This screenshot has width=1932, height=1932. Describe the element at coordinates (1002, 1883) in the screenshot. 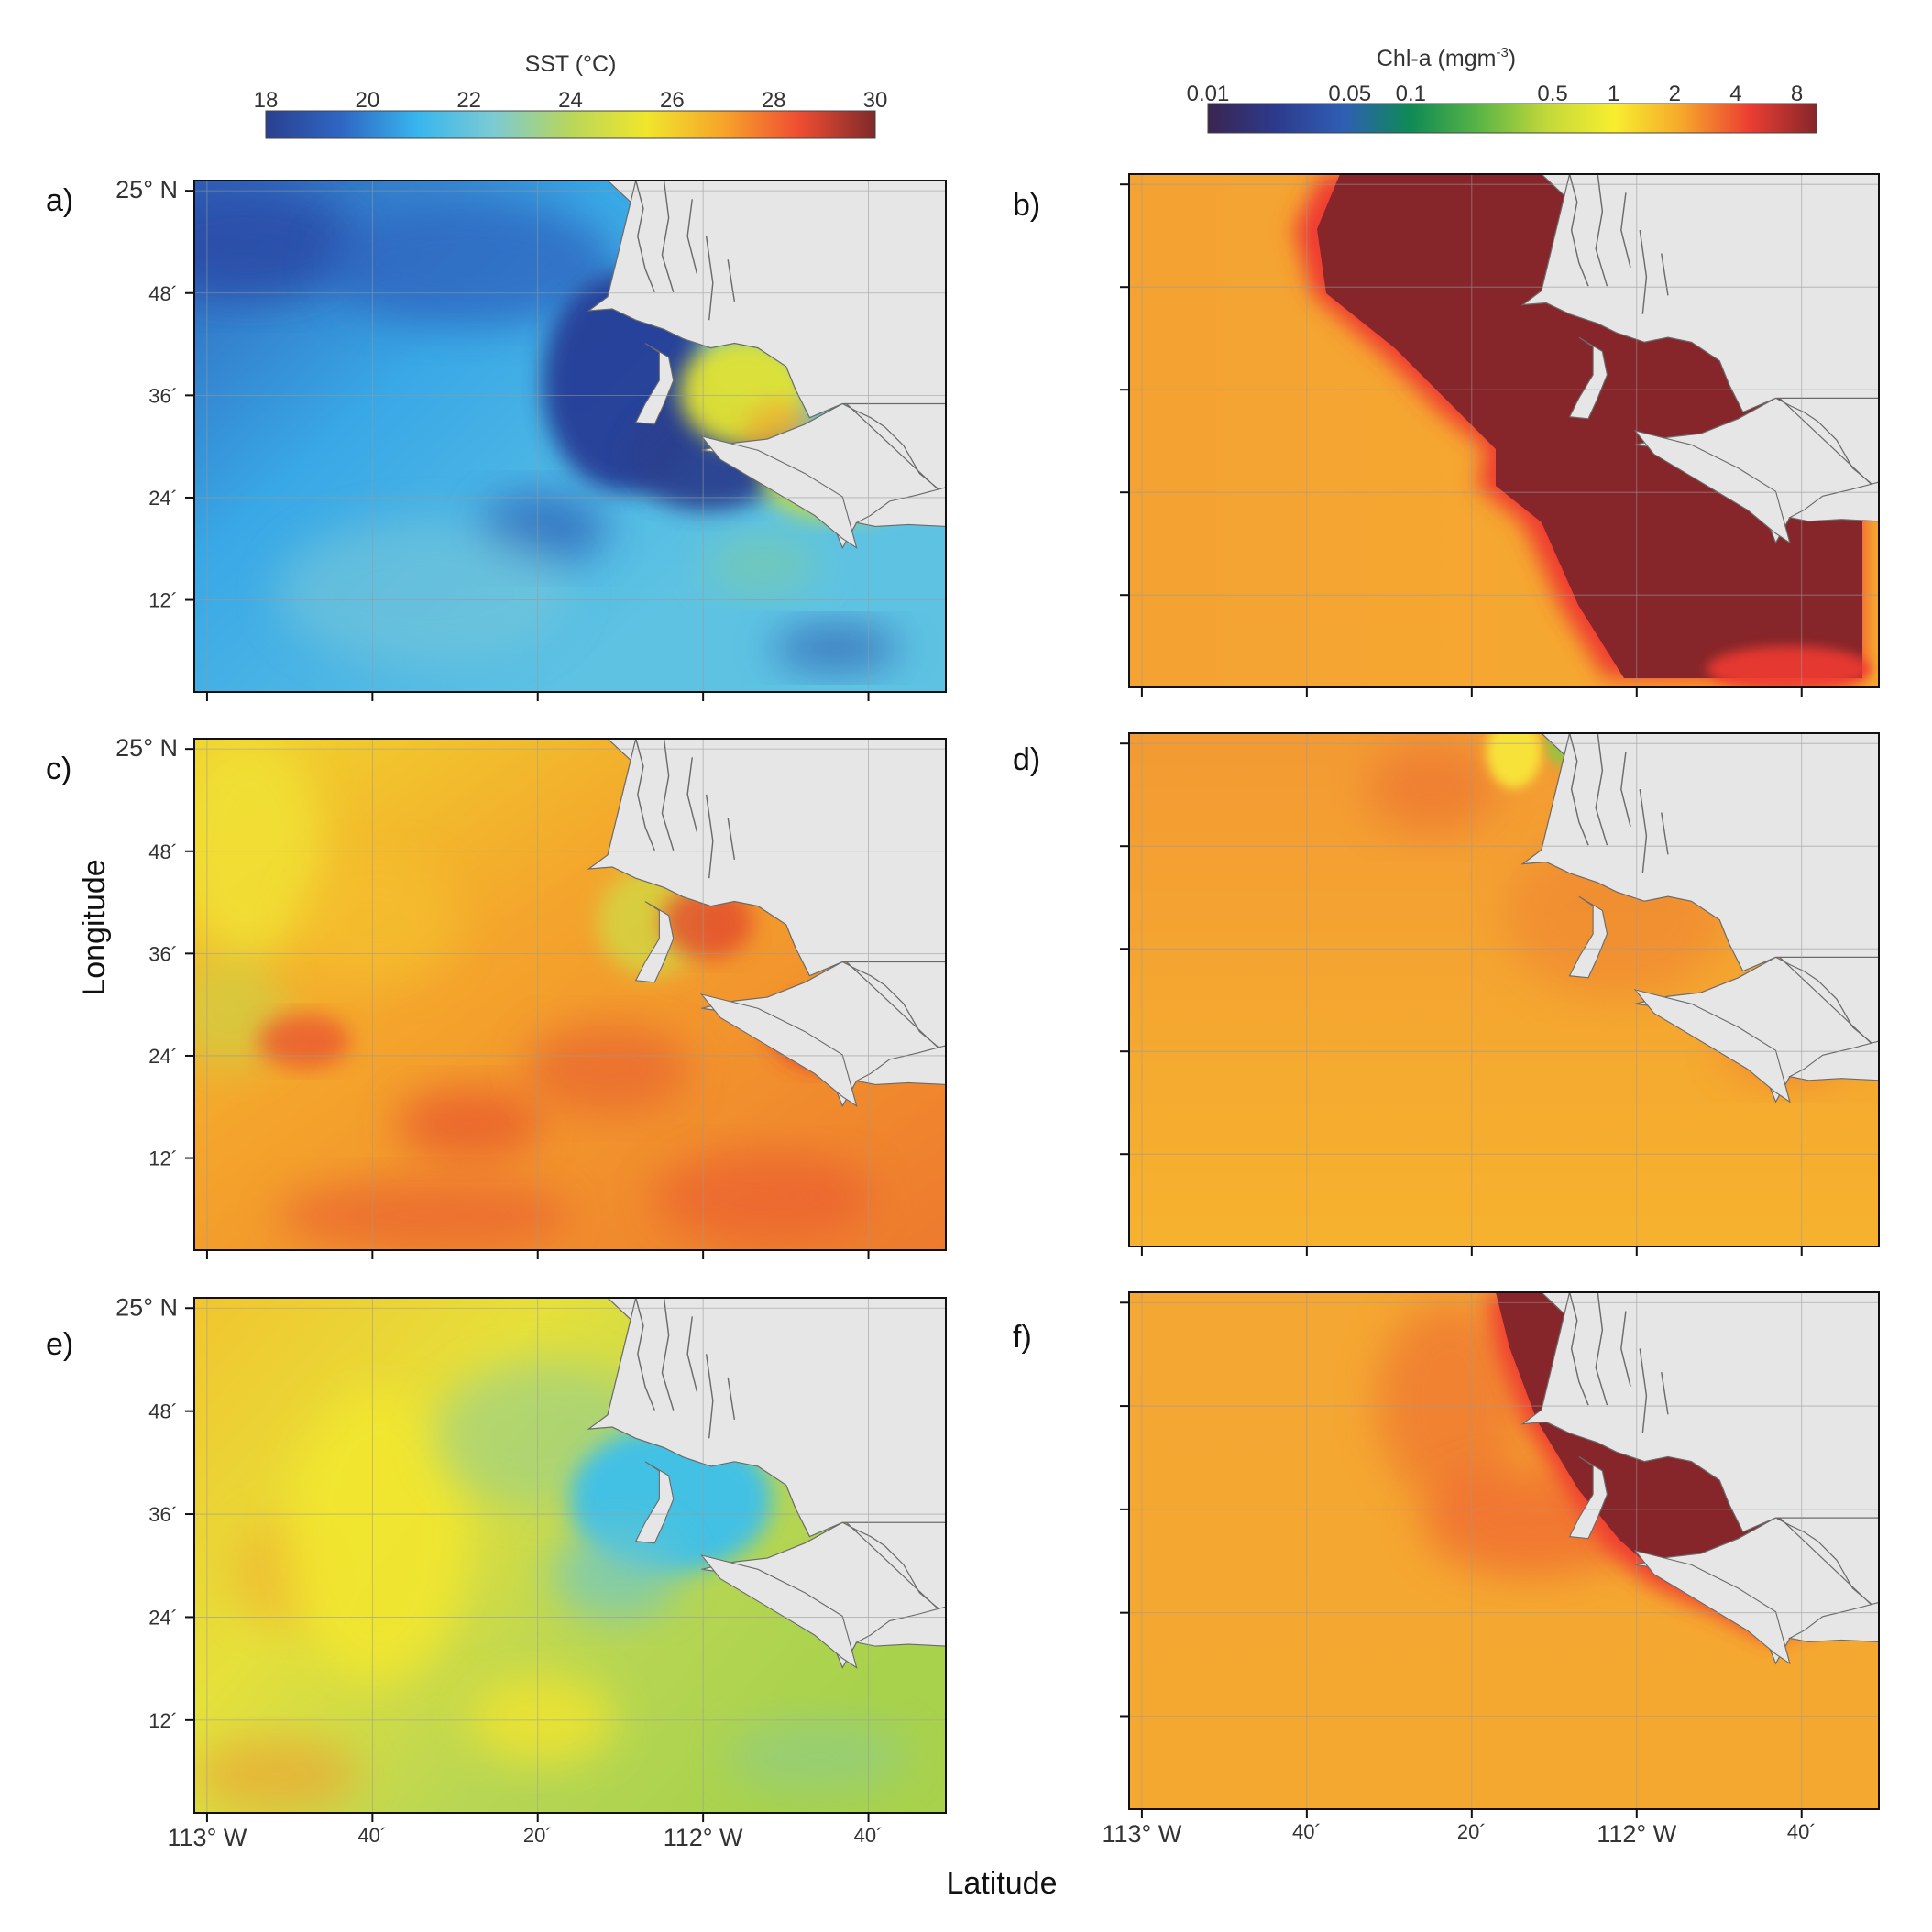

I see `x-axis-title: Latitude` at that location.